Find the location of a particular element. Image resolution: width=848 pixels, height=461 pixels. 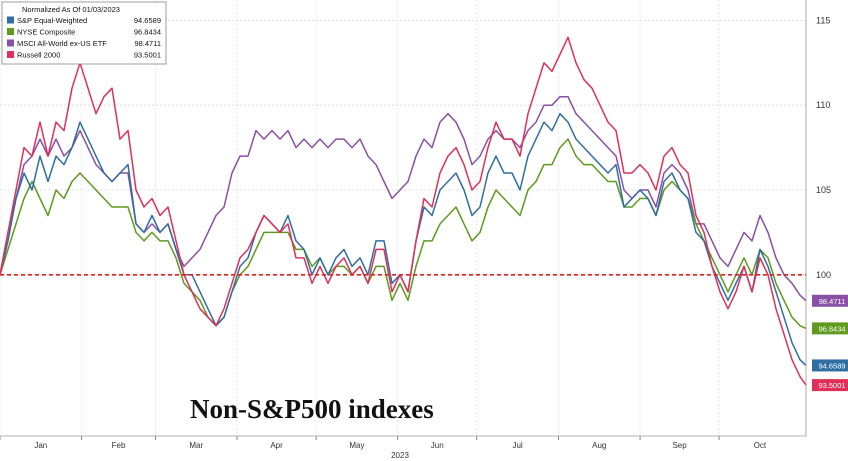

x-tick-label: Jul is located at coordinates (517, 445).